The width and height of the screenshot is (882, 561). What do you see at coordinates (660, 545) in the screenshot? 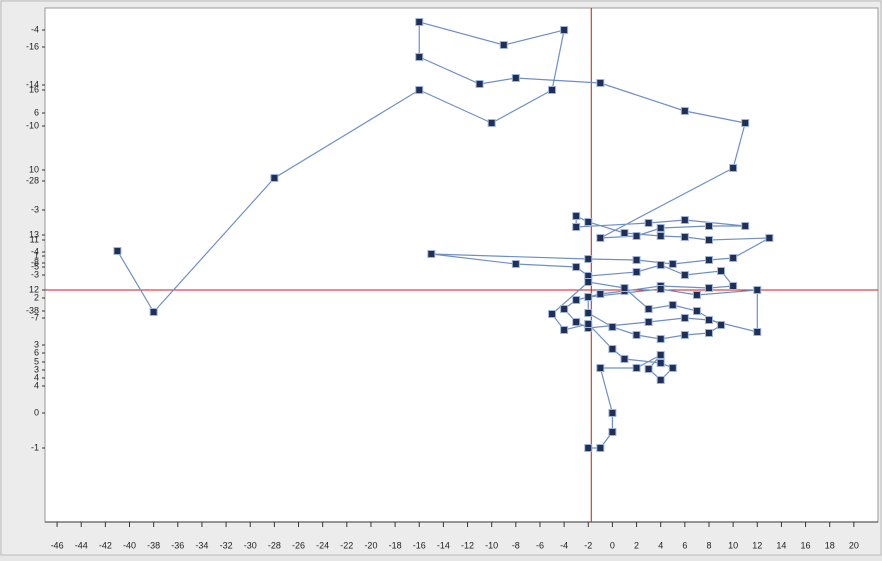
I see `x-tick-label: 4` at bounding box center [660, 545].